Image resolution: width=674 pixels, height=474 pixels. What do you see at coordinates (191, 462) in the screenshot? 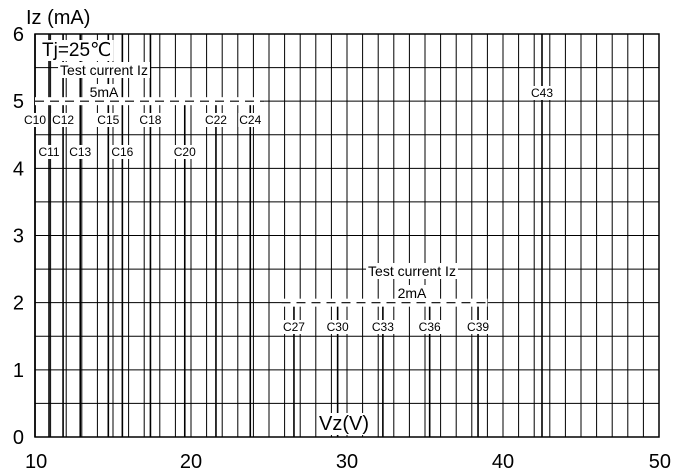
I see `x-tick-label: 20` at bounding box center [191, 462].